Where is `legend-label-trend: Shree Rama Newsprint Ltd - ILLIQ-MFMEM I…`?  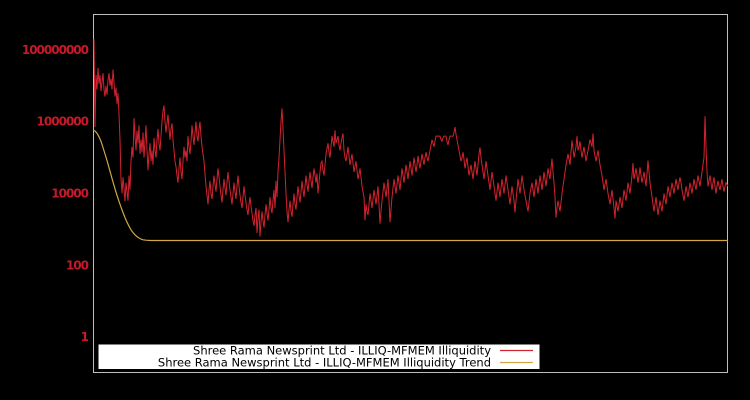
legend-label-trend: Shree Rama Newsprint Ltd - ILLIQ-MFMEM I… is located at coordinates (324, 363).